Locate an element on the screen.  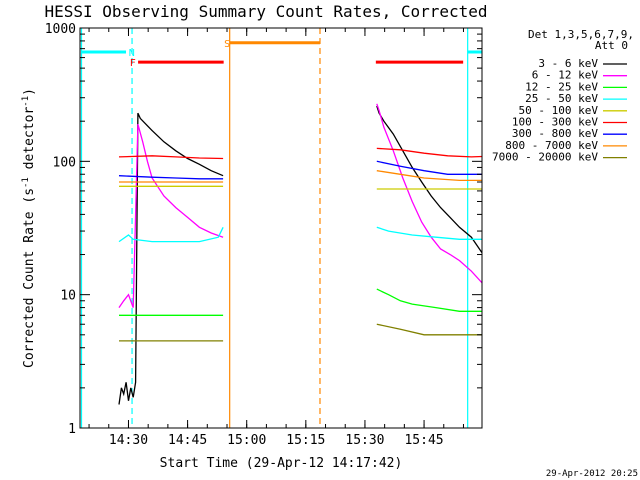
x-tick-label: 14:45 is located at coordinates (187, 440).